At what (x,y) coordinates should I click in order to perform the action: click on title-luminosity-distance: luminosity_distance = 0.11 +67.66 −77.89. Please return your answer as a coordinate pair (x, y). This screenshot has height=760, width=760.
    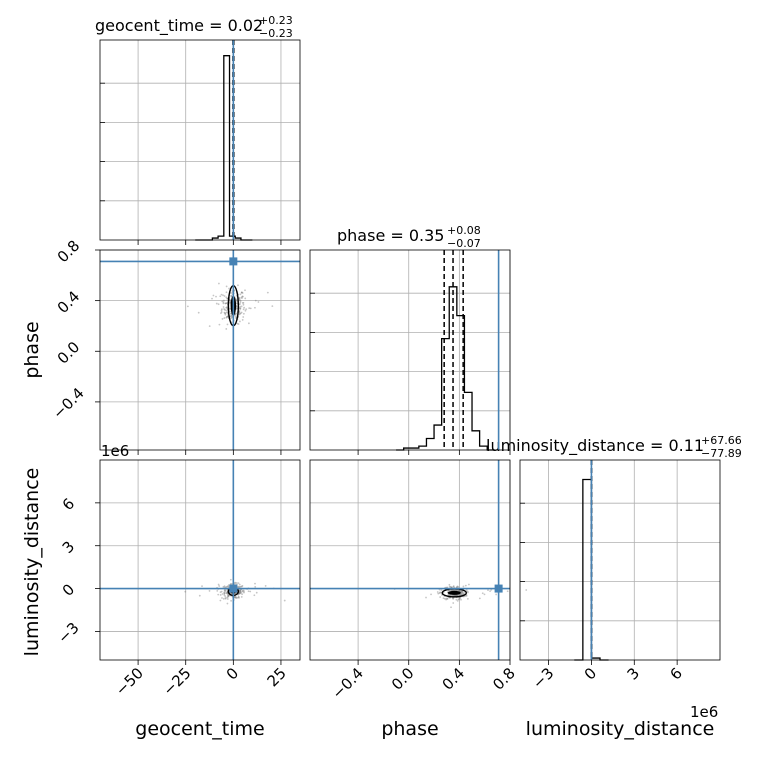
    Looking at the image, I should click on (614, 447).